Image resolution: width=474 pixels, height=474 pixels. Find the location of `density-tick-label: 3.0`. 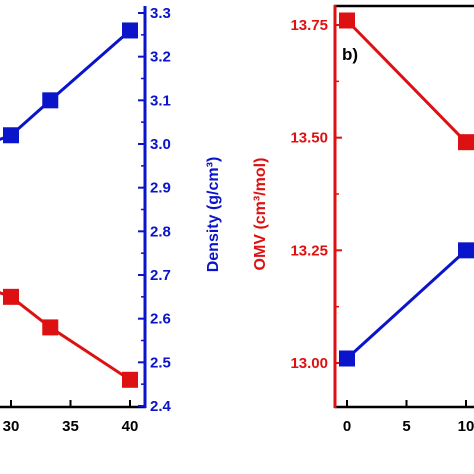

density-tick-label: 3.0 is located at coordinates (160, 144).